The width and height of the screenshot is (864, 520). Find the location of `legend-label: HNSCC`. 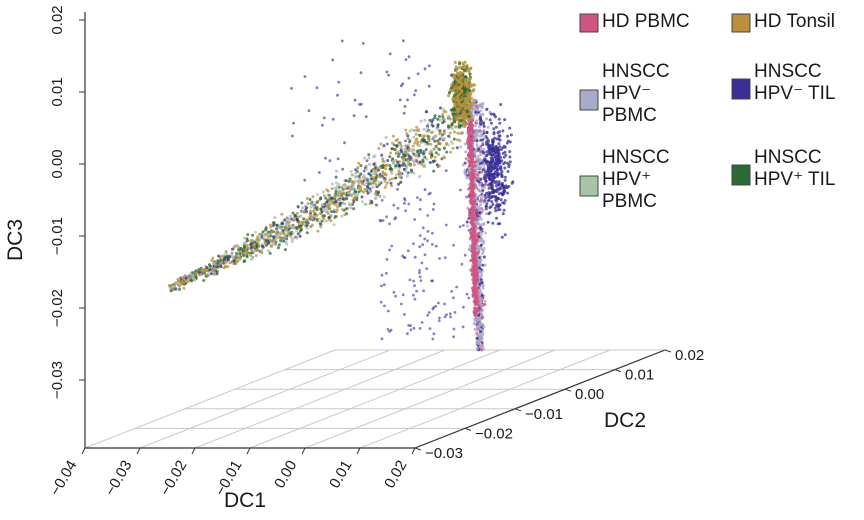

legend-label: HNSCC is located at coordinates (788, 71).